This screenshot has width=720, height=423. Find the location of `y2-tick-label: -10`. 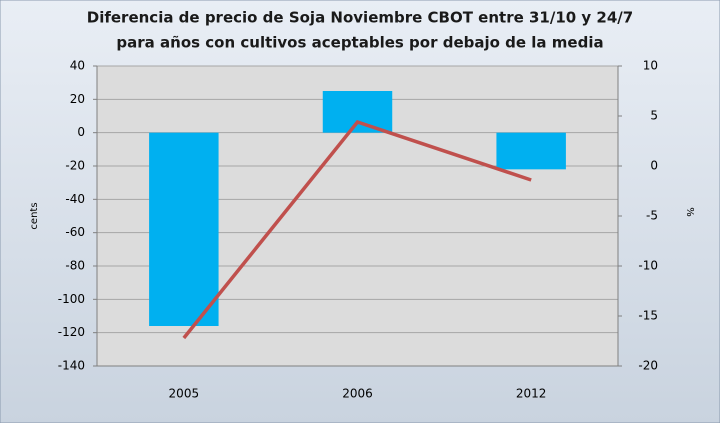

y2-tick-label: -10 is located at coordinates (648, 266).